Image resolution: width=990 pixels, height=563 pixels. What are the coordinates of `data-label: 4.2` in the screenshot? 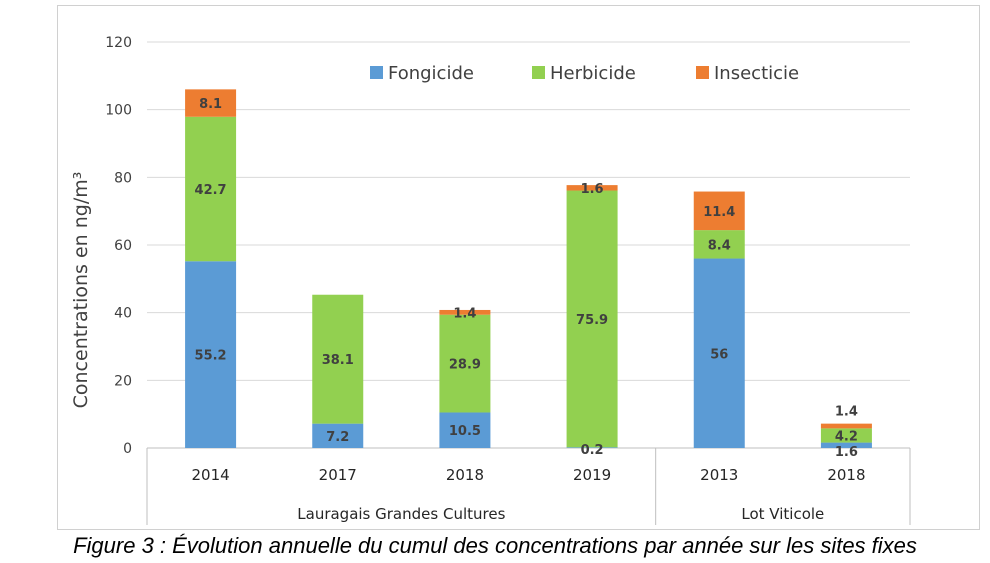 It's located at (846, 436).